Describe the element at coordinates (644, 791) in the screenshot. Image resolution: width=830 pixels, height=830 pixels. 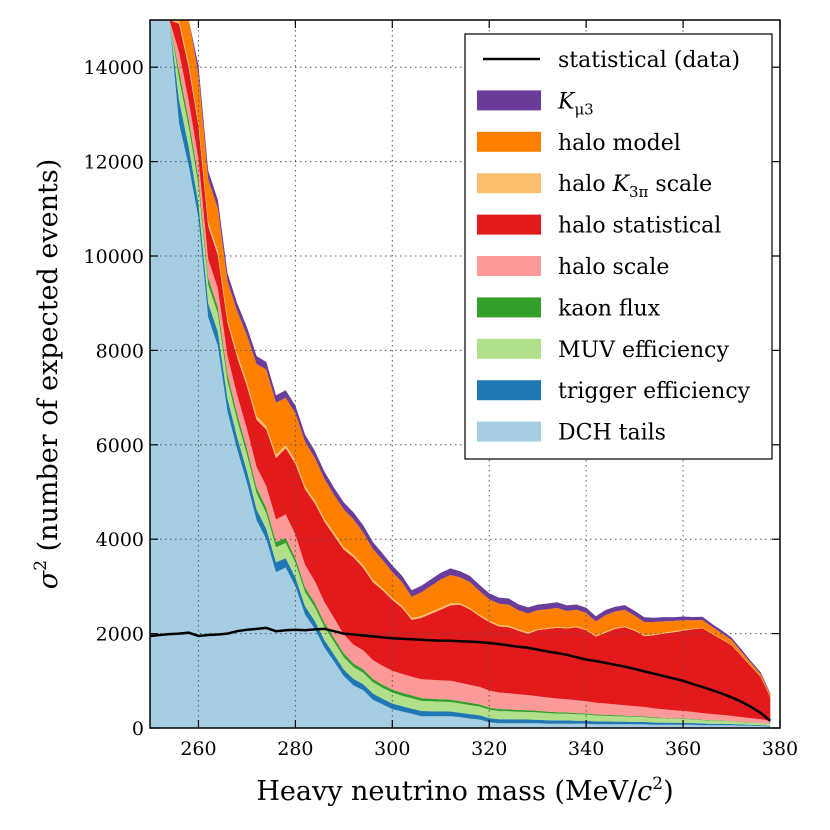
I see `x-axis-symbol: c` at that location.